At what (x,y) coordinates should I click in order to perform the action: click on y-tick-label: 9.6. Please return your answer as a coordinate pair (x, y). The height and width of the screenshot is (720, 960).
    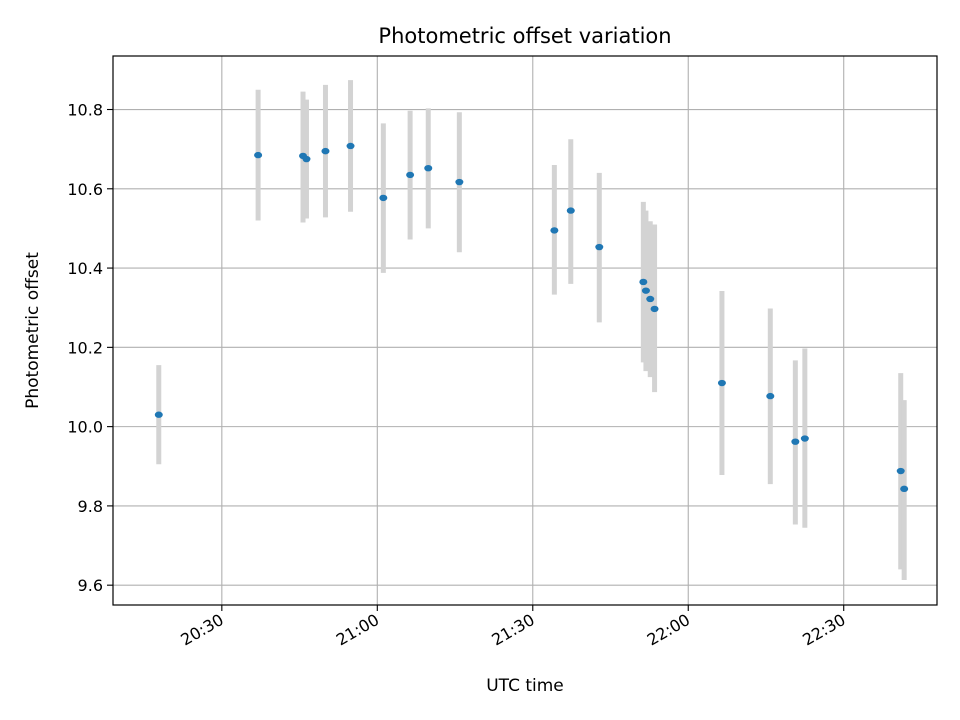
    Looking at the image, I should click on (90, 585).